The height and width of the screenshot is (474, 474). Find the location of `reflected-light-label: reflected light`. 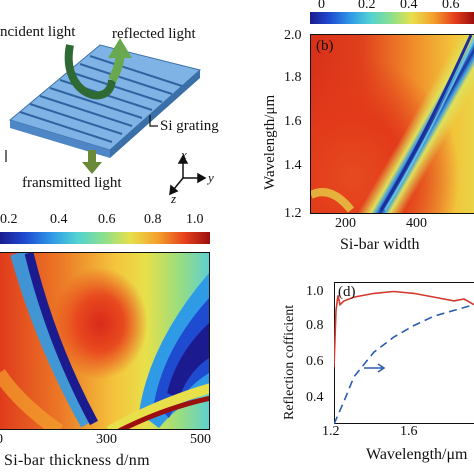

reflected-light-label: reflected light is located at coordinates (154, 34).